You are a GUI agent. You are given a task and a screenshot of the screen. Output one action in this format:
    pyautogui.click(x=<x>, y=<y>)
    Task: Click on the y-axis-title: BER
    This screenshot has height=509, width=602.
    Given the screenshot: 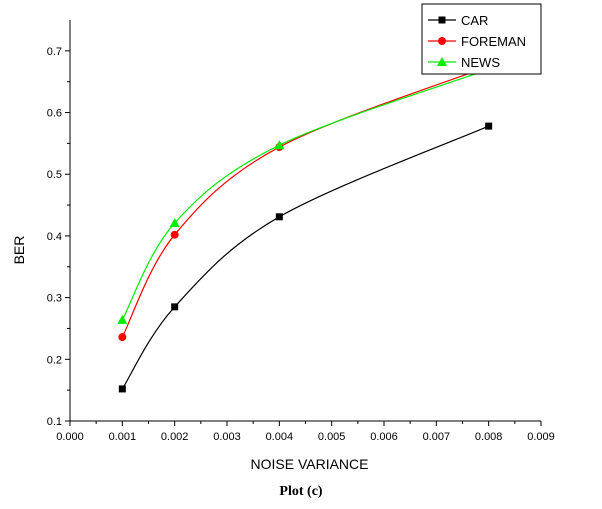 What is the action you would take?
    pyautogui.click(x=19, y=250)
    